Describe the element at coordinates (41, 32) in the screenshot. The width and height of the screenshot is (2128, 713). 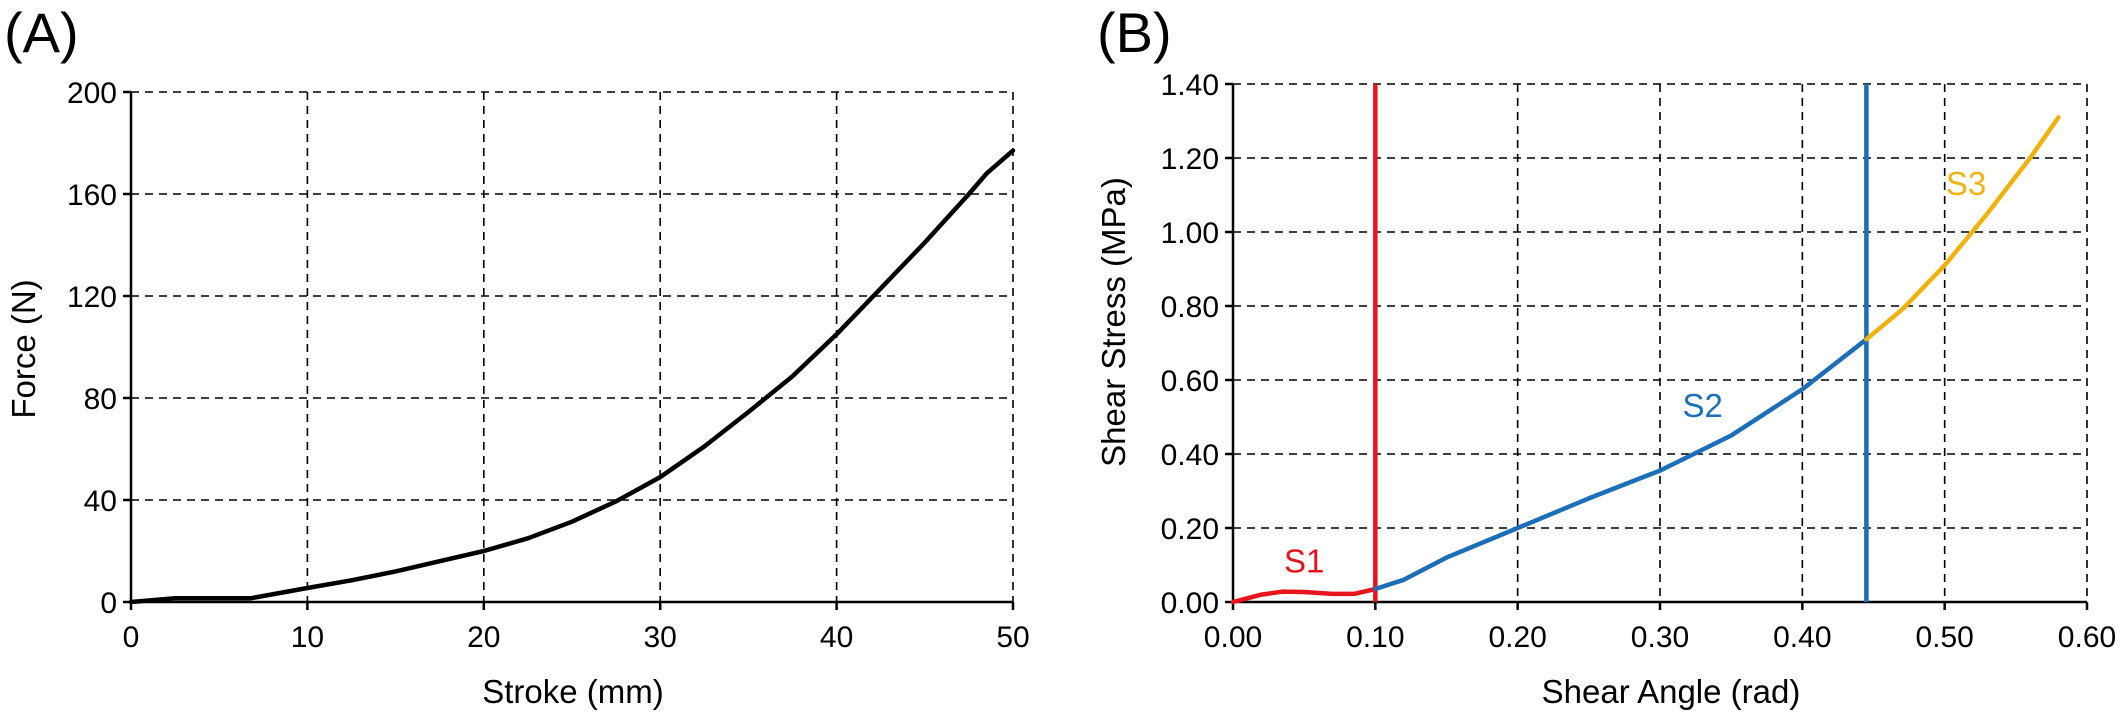
I see `panel-a-label: (A)` at that location.